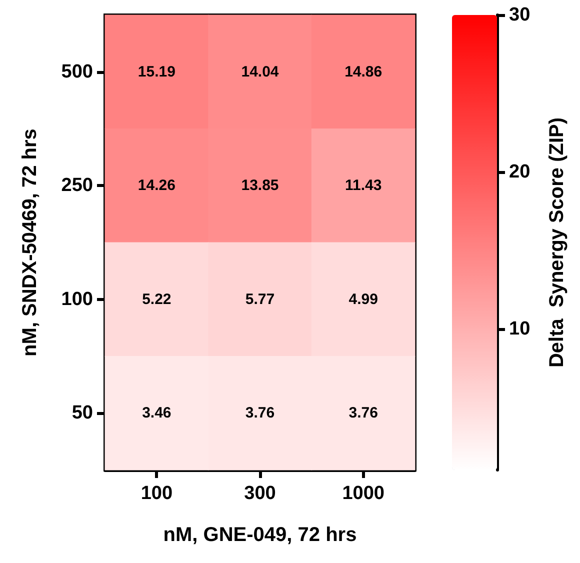 This screenshot has height=563, width=580. I want to click on y-tick-label: 500, so click(77, 71).